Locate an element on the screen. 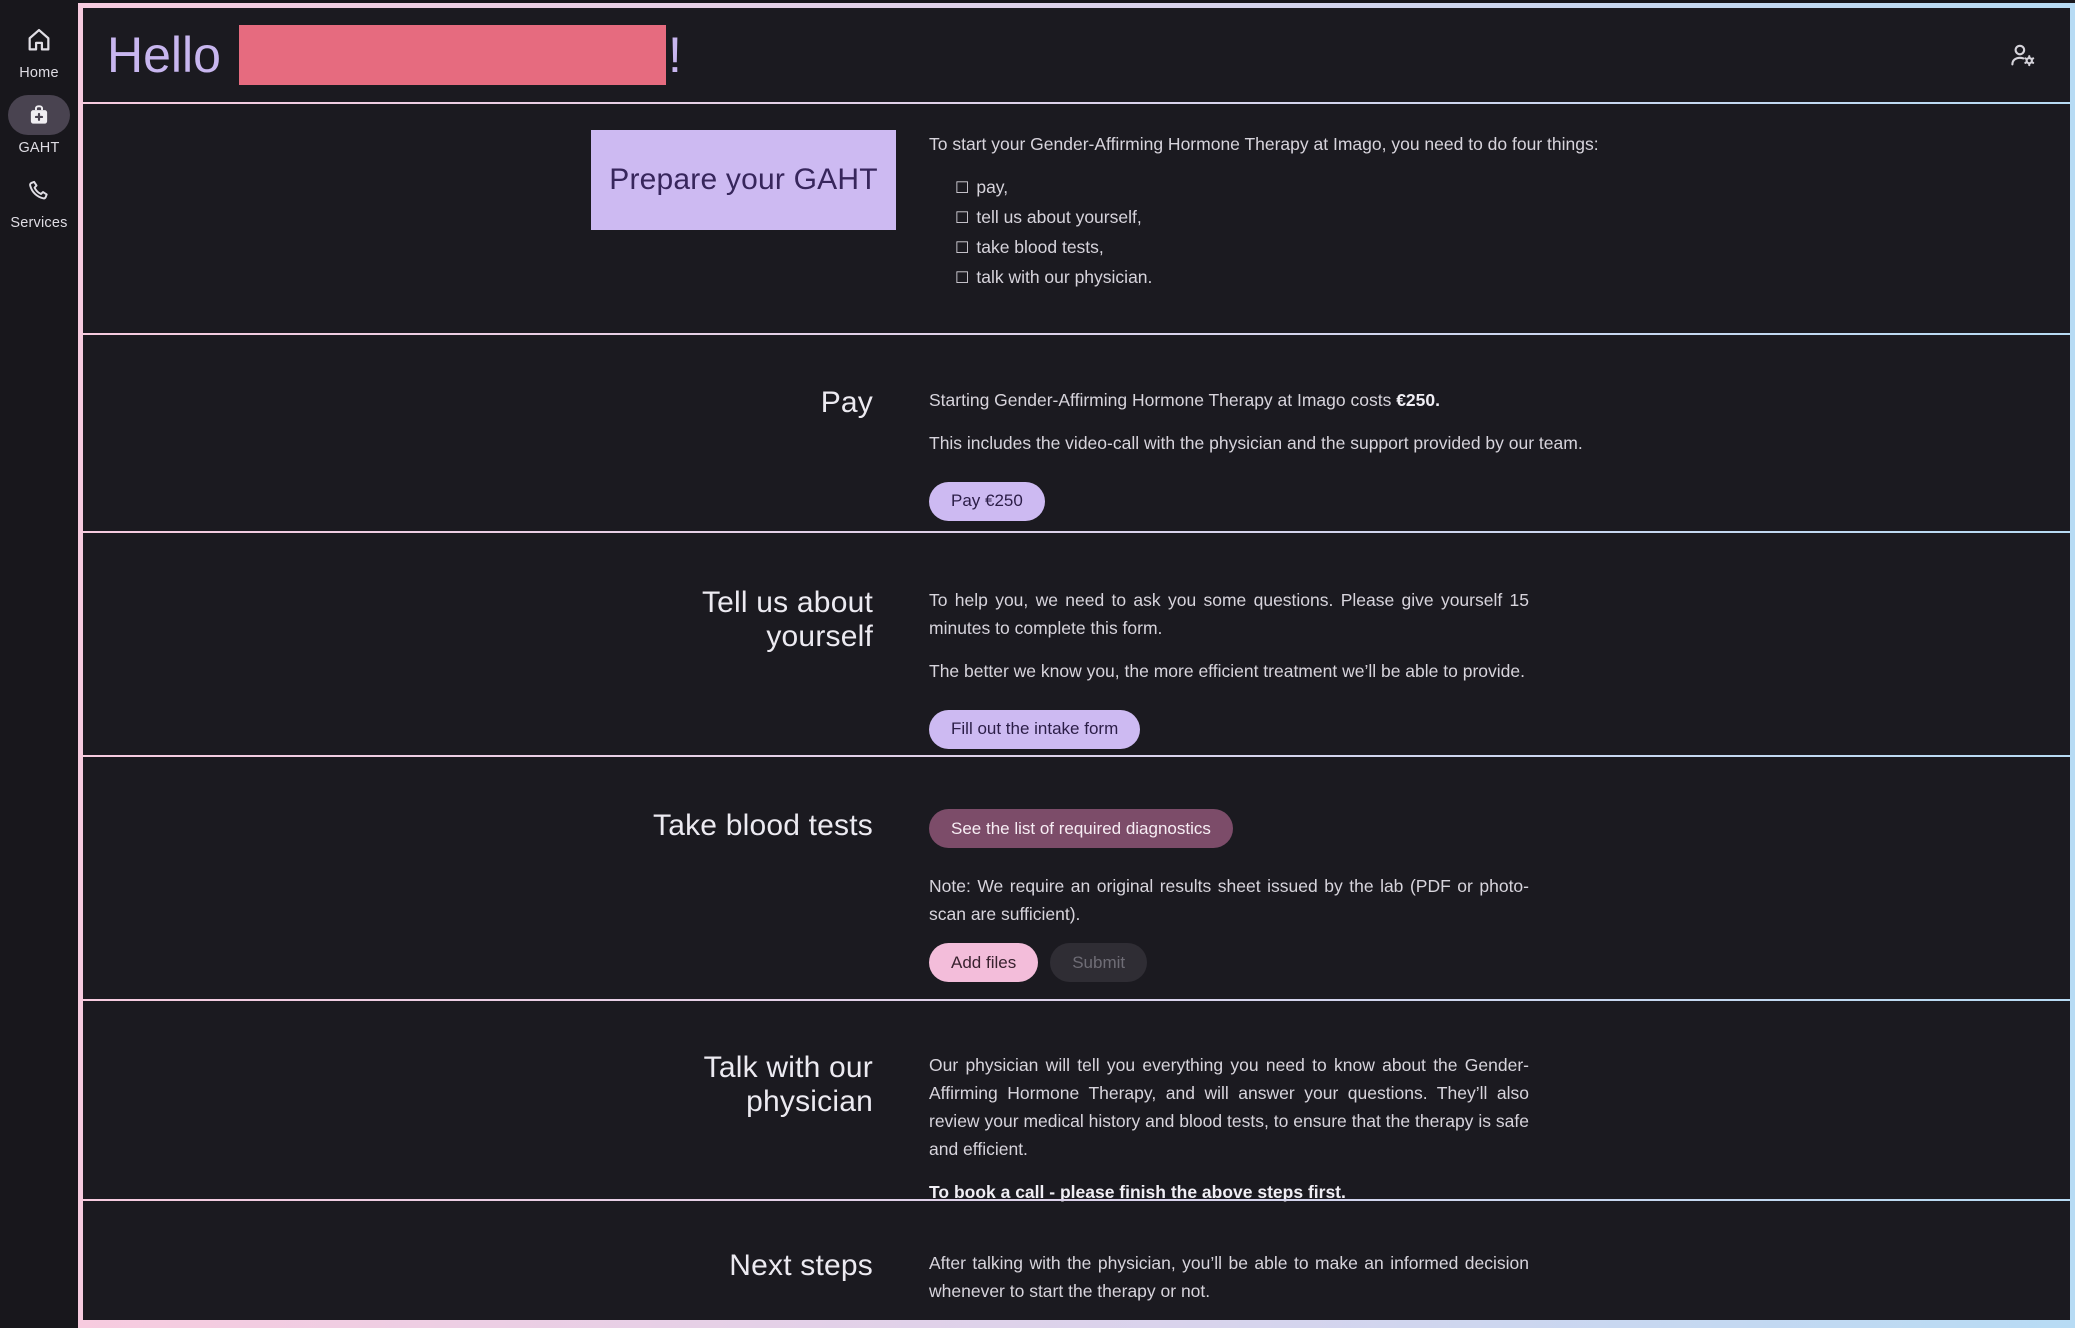 This screenshot has width=2075, height=1328. add-files-button: Add files is located at coordinates (984, 963).